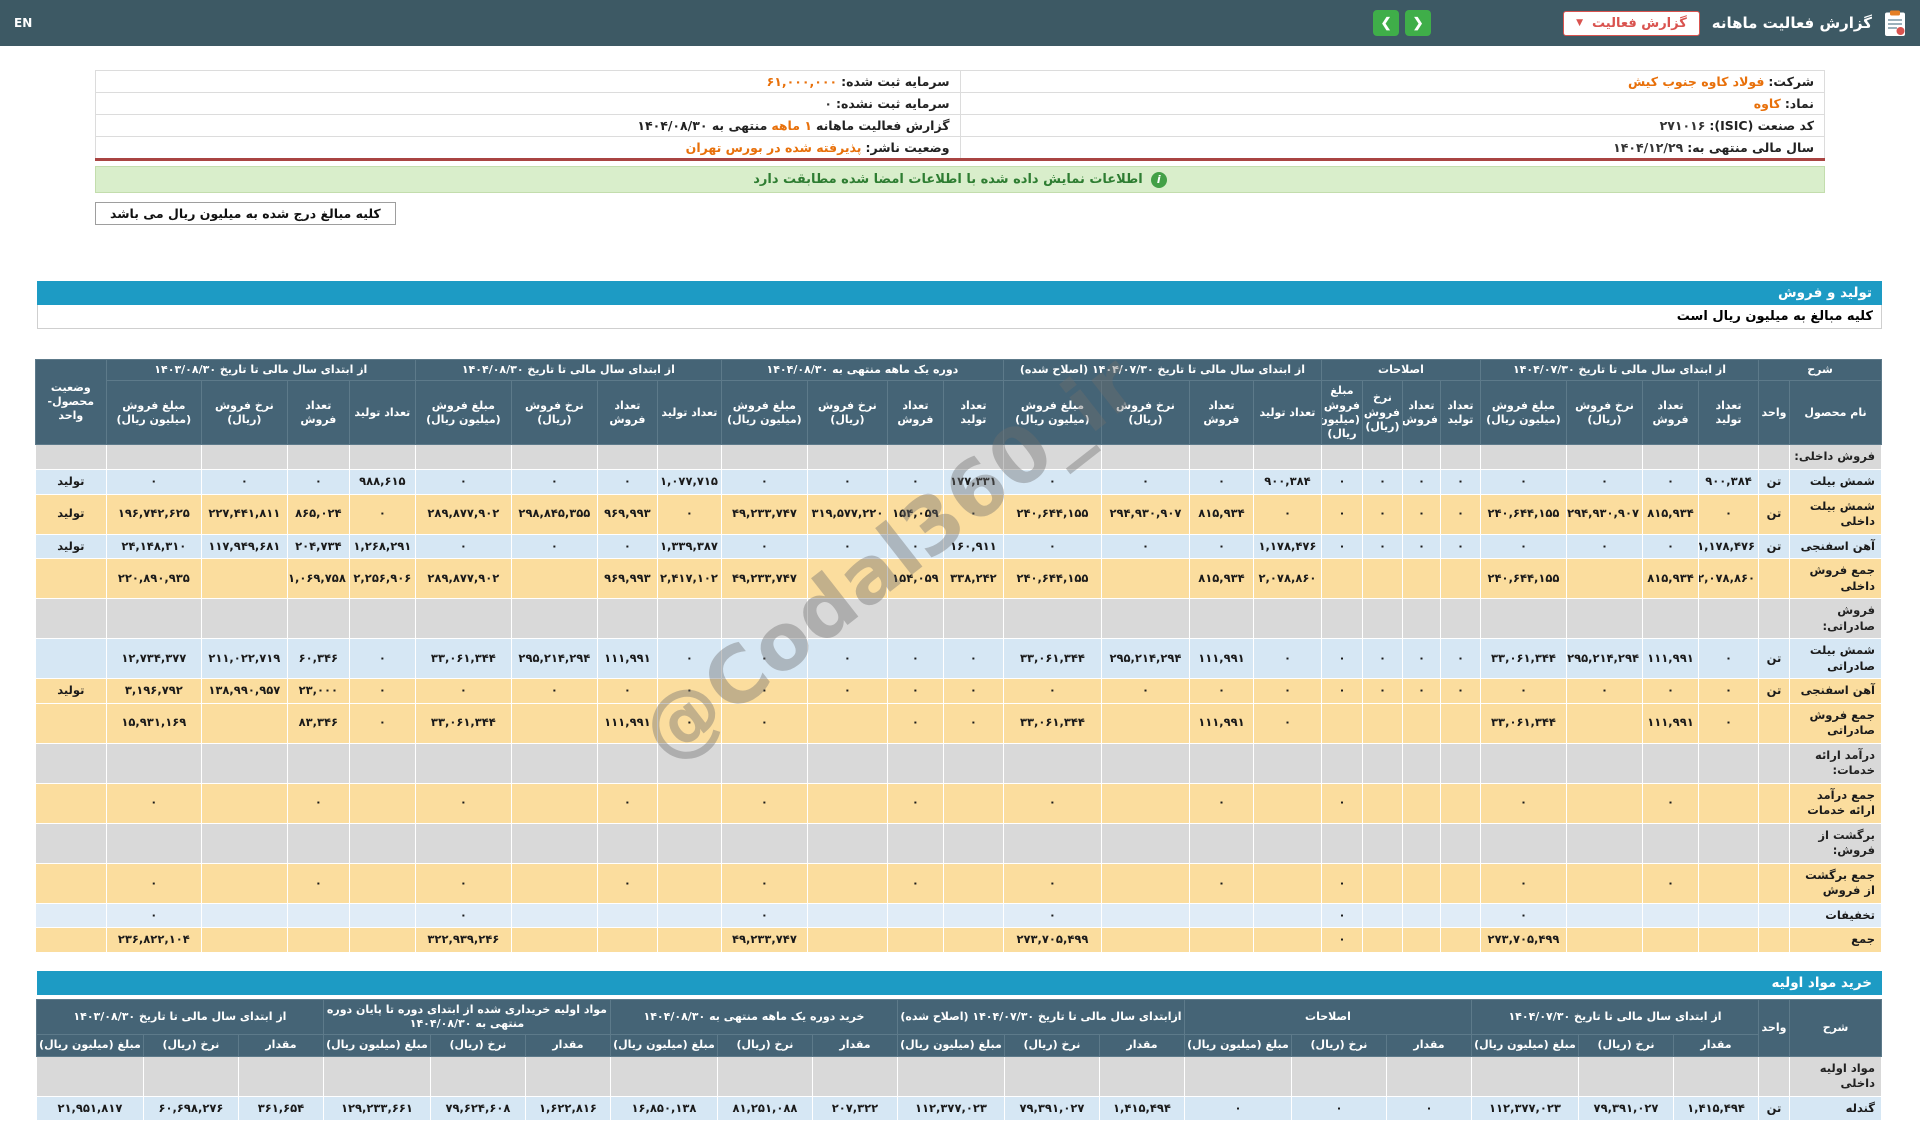  Describe the element at coordinates (1141, 1108) in the screenshot. I see `value-cell: ۱,۴۱۵,۴۹۴` at that location.